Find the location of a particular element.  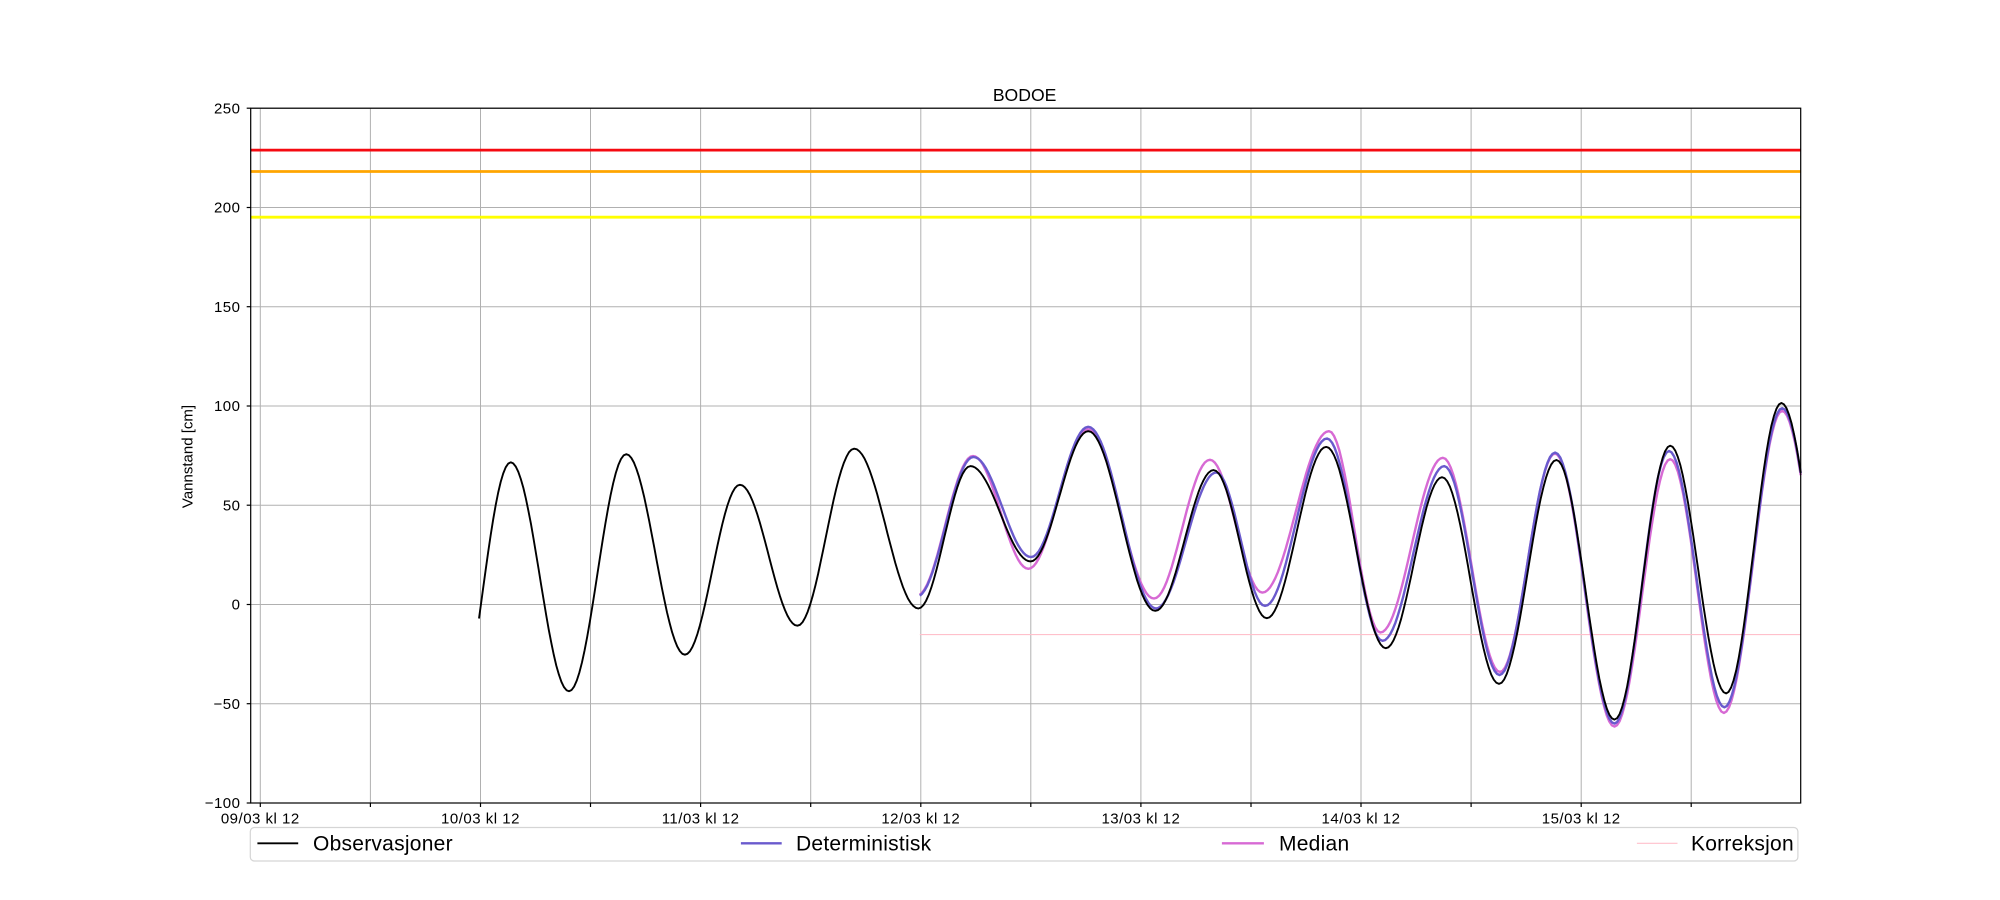

svg-text: 200 is located at coordinates (227, 208).